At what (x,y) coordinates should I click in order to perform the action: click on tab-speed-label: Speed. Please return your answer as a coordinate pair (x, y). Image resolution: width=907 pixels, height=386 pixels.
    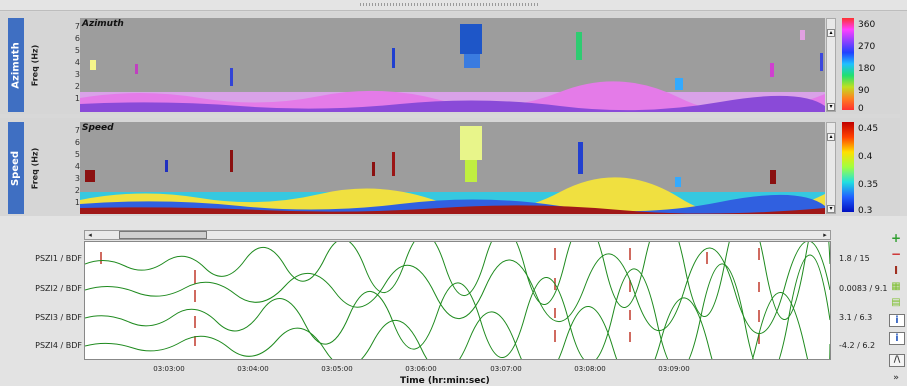
    Looking at the image, I should click on (16, 168).